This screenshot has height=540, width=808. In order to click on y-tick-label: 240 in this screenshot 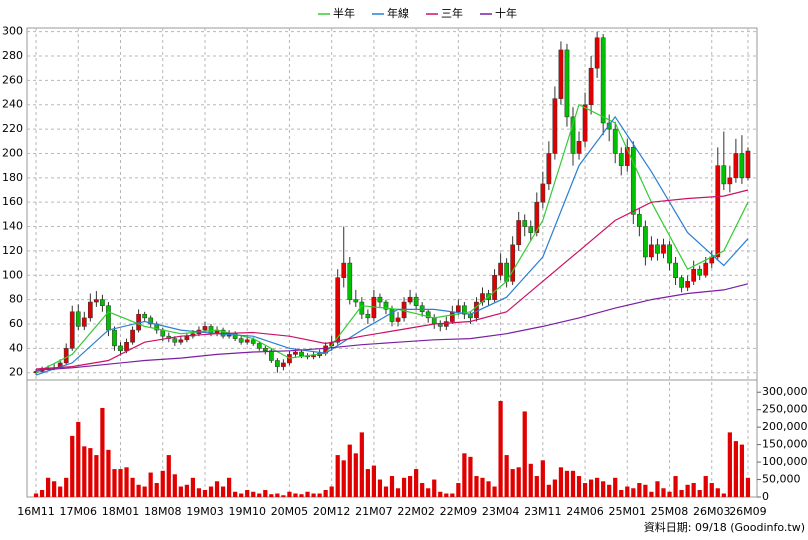, I will do `click(12, 104)`.